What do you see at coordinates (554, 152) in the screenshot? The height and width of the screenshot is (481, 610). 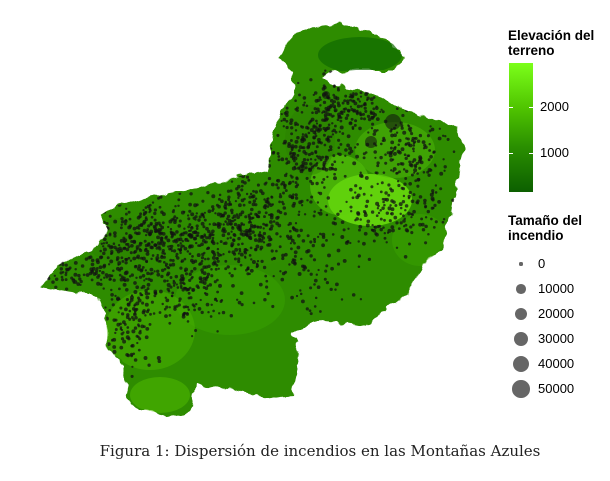 I see `colorbar-tick-label: 1000` at bounding box center [554, 152].